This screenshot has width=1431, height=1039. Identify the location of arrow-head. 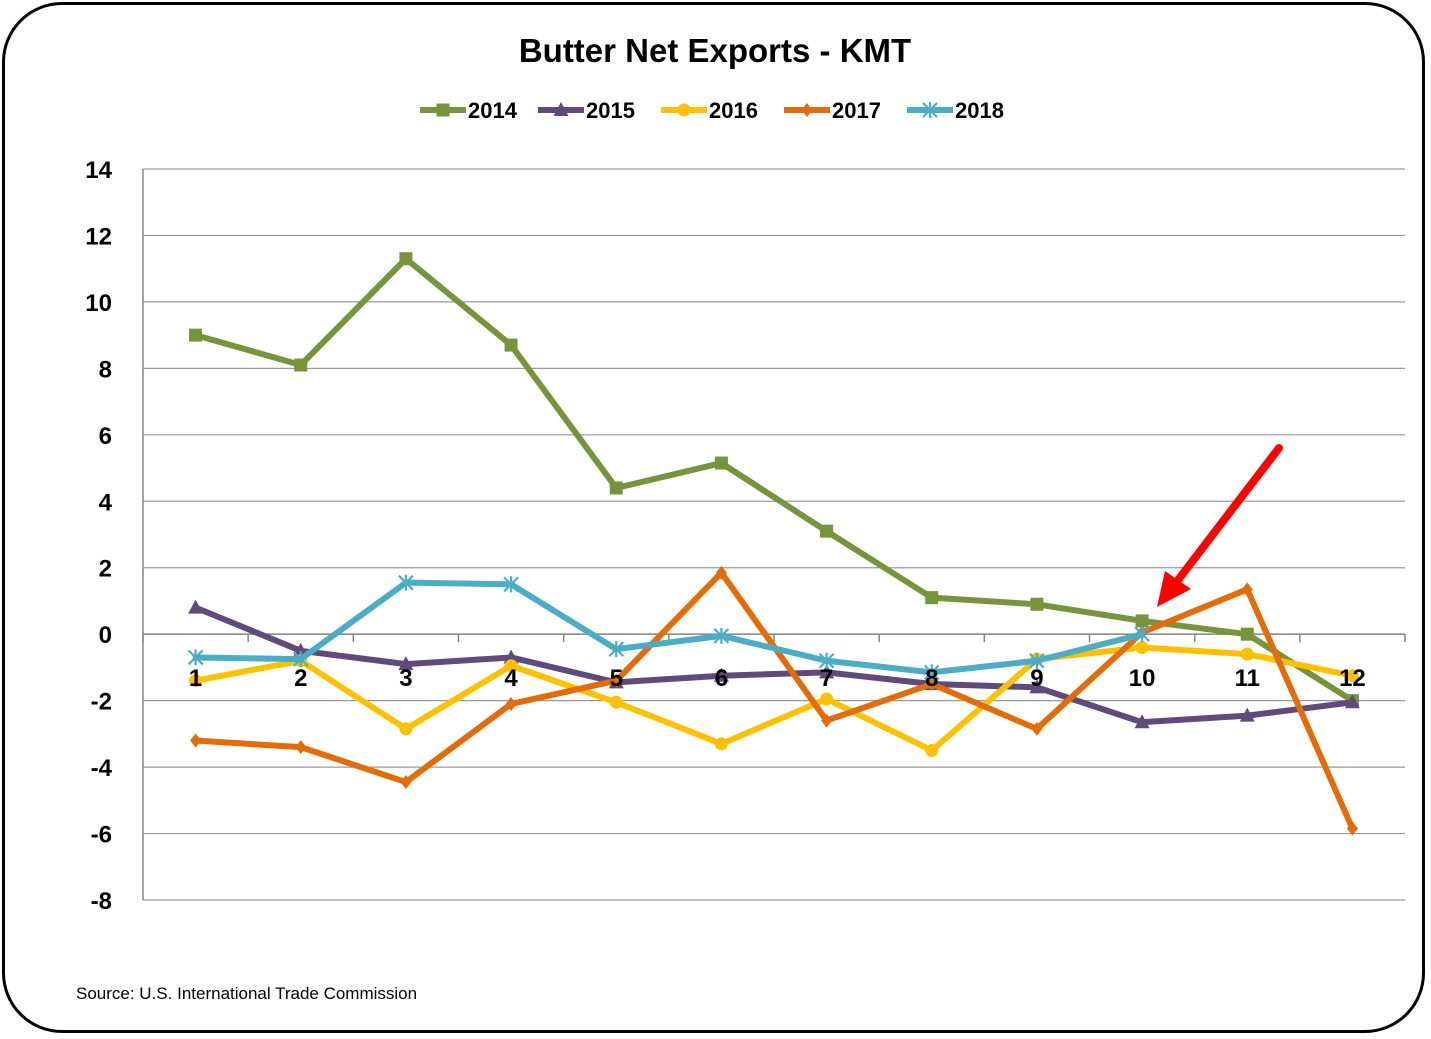
(1174, 589).